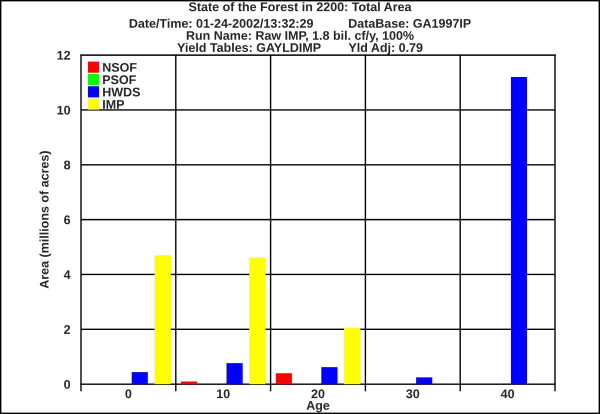 The width and height of the screenshot is (600, 414). Describe the element at coordinates (67, 219) in the screenshot. I see `y-tick-label: 6` at that location.